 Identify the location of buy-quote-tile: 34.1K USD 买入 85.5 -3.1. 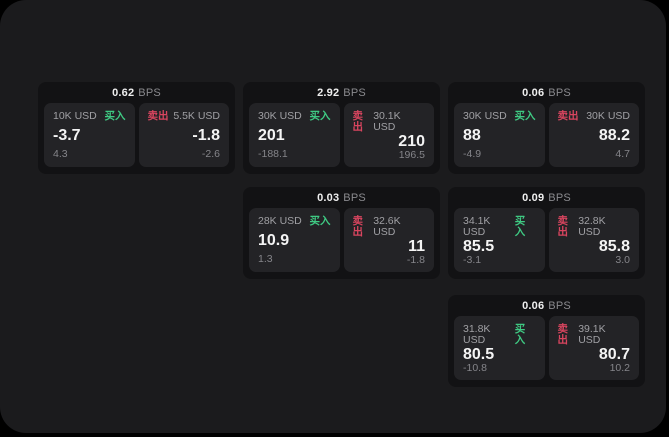
(499, 240).